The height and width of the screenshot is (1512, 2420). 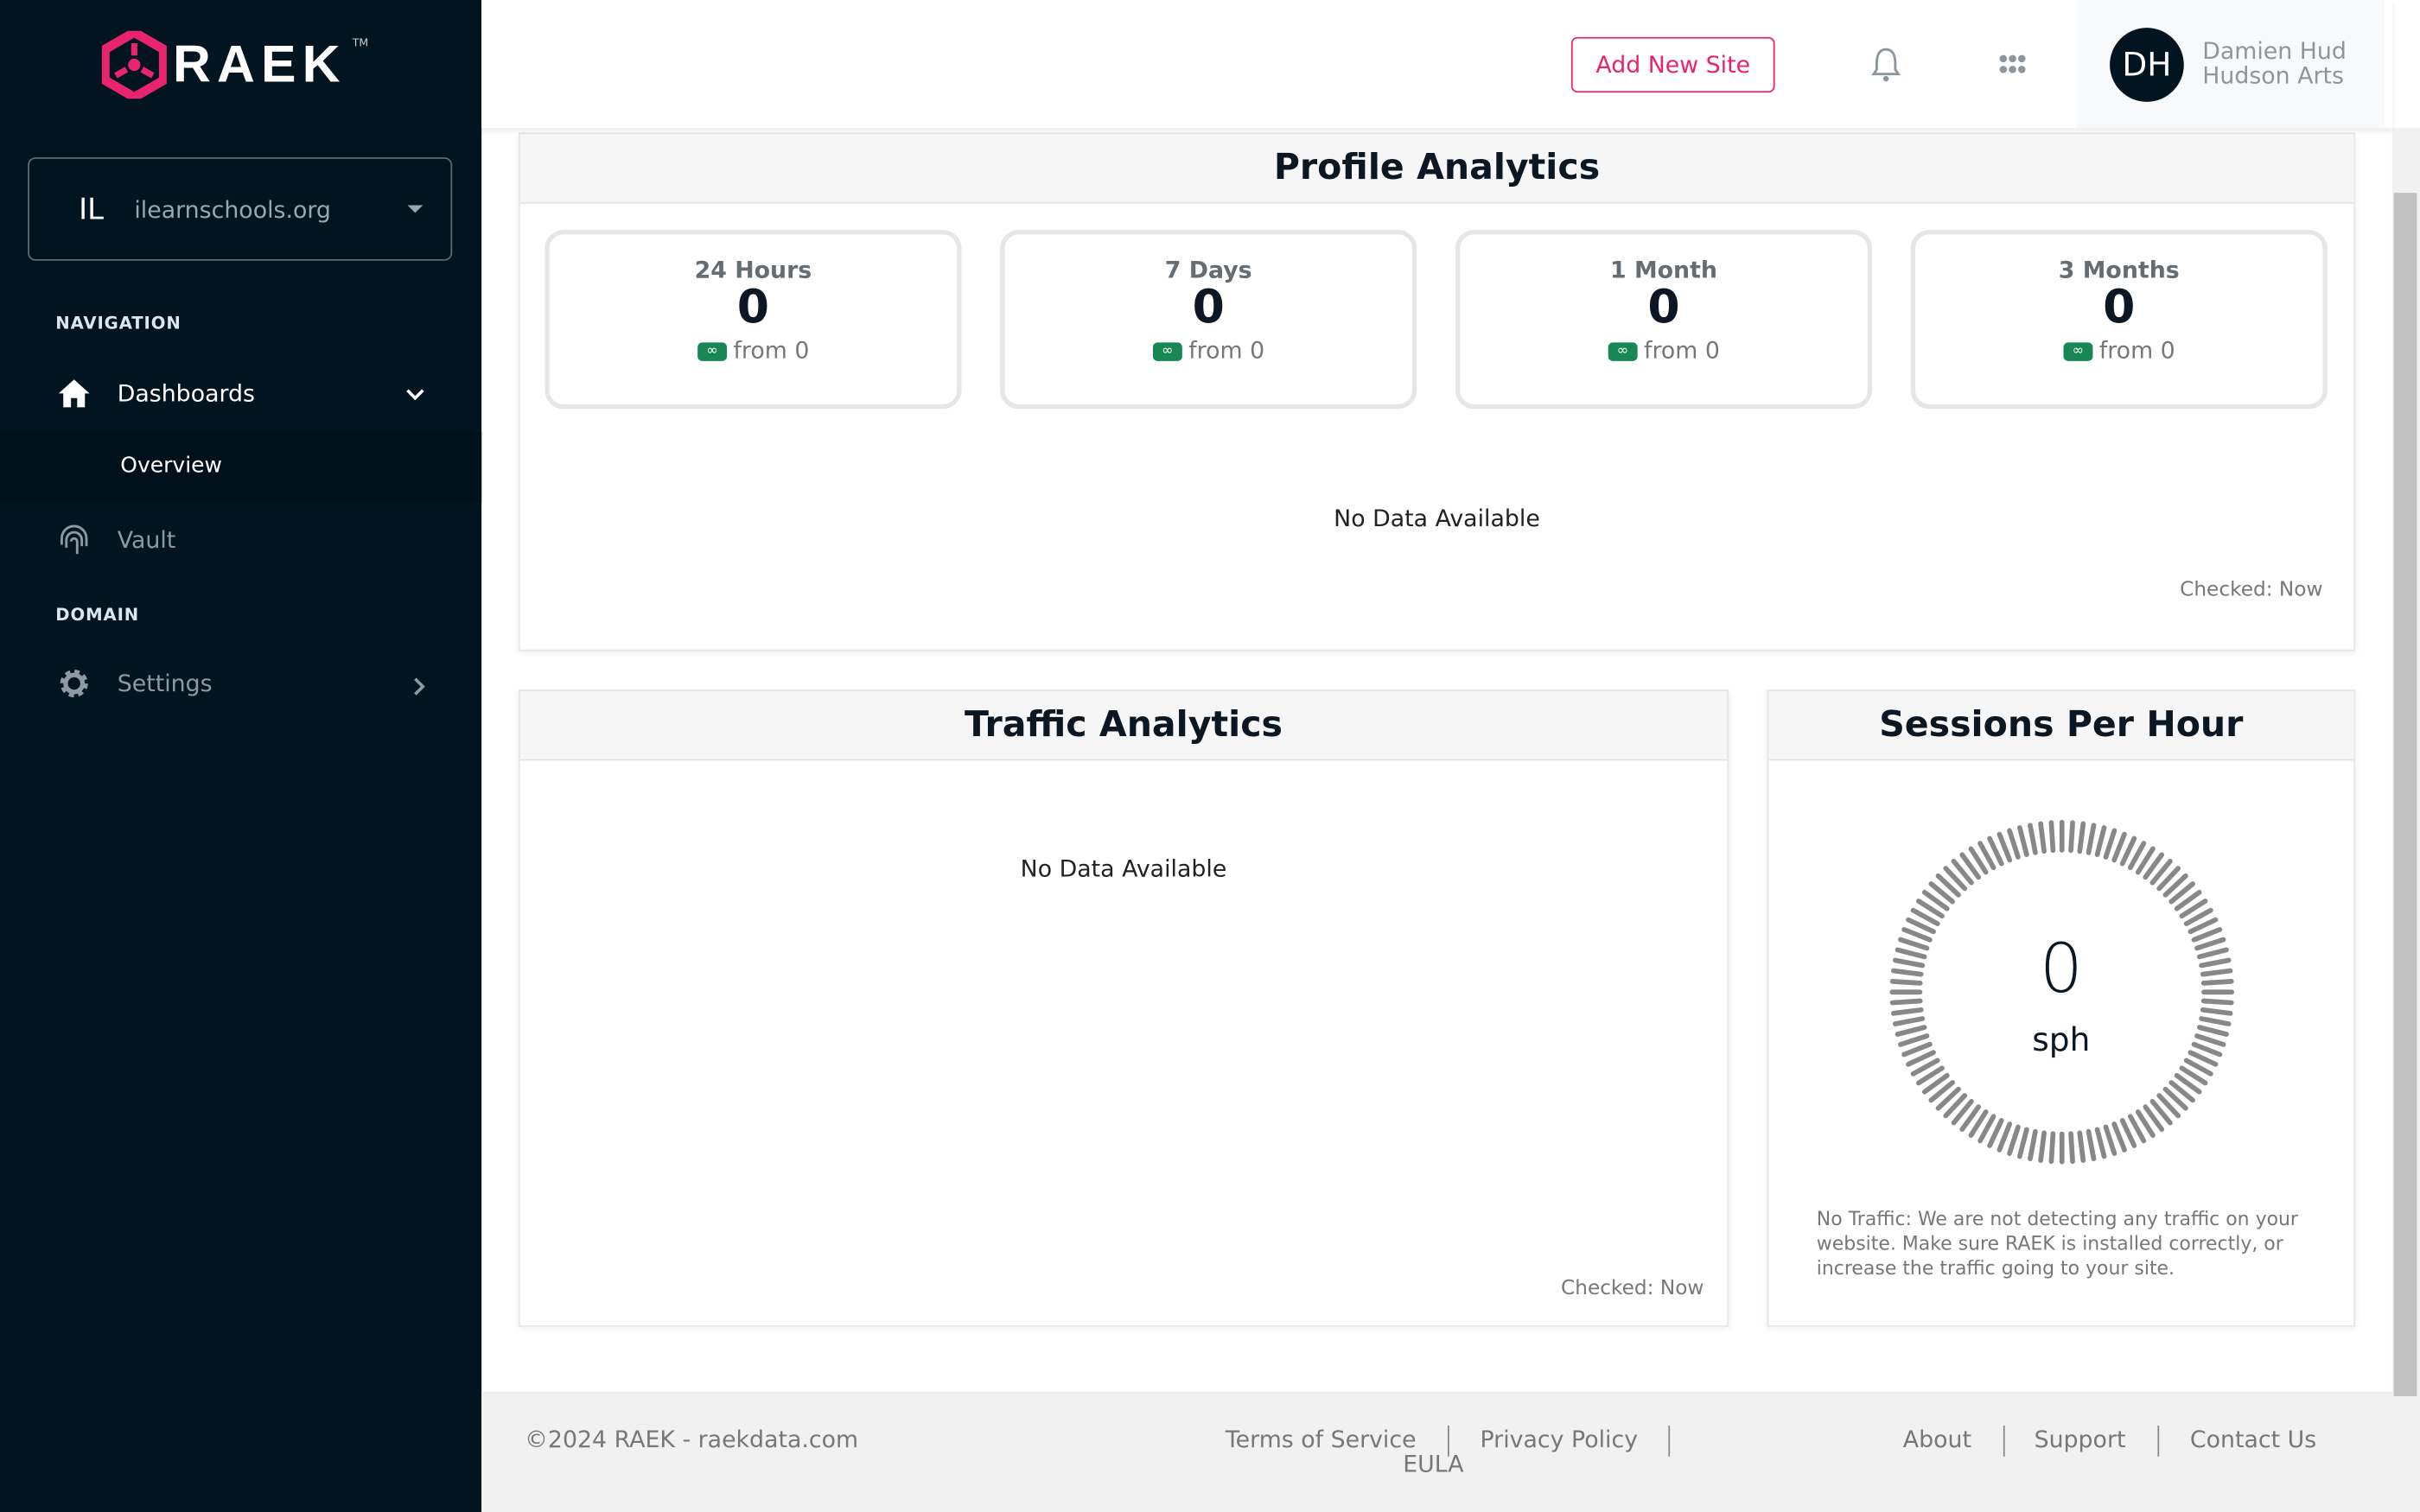 I want to click on scrollbar, so click(x=2405, y=820).